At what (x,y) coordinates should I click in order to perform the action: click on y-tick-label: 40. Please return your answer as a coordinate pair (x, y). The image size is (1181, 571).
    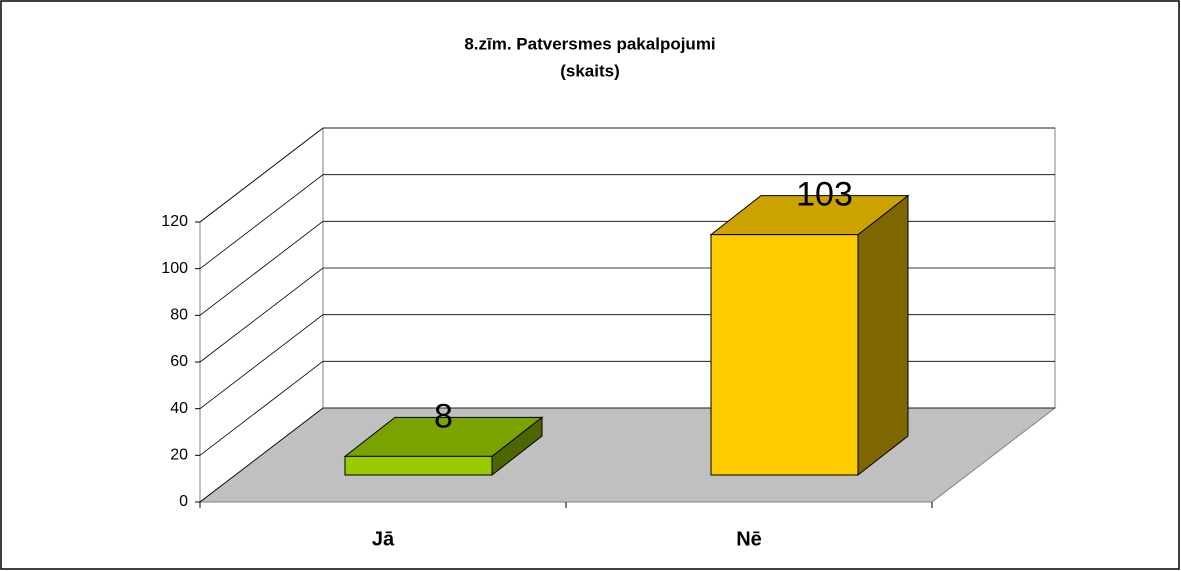
    Looking at the image, I should click on (179, 408).